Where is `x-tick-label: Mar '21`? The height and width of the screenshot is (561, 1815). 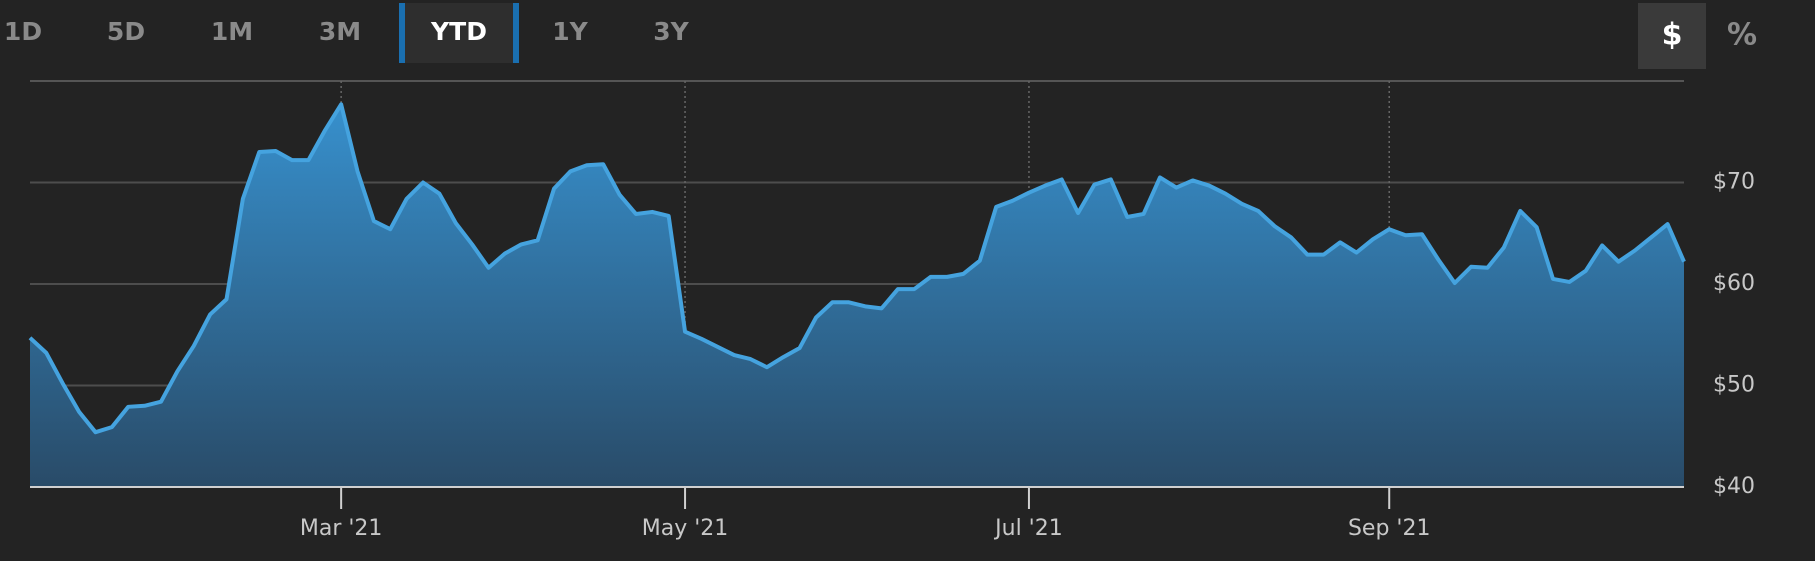 x-tick-label: Mar '21 is located at coordinates (341, 528).